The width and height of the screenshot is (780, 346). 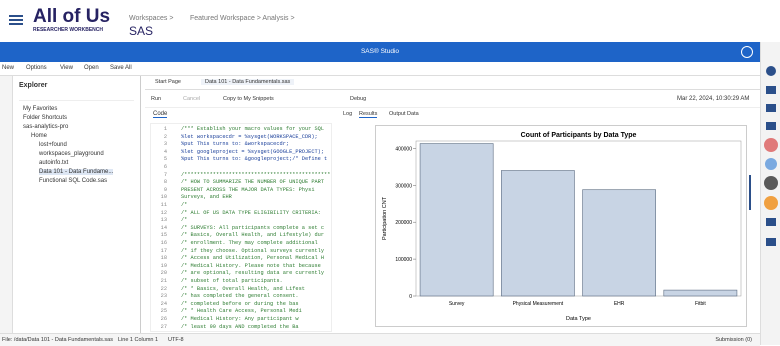 I want to click on page-title: SAS, so click(x=141, y=31).